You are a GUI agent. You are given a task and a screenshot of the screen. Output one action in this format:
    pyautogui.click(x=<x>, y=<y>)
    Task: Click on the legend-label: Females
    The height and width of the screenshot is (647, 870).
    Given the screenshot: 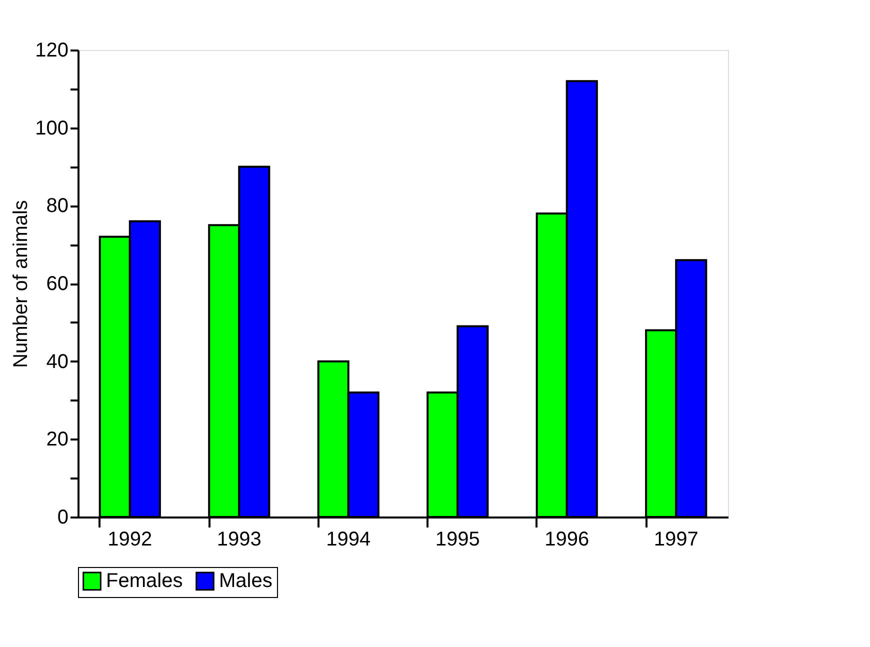 What is the action you would take?
    pyautogui.click(x=144, y=581)
    